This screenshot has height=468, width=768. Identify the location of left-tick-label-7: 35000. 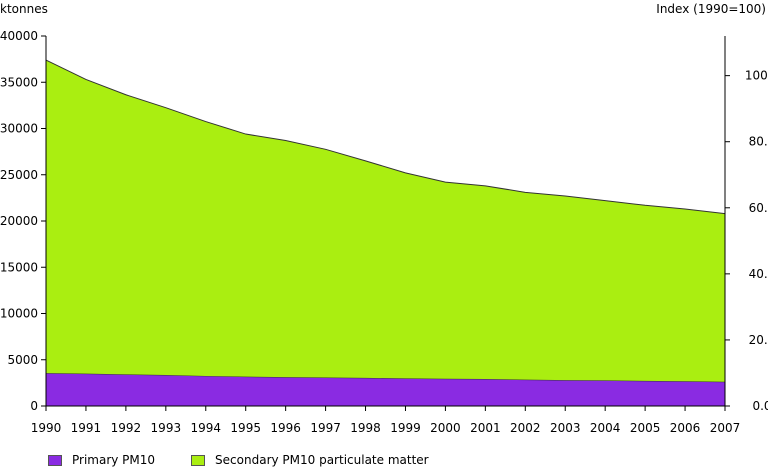
(19, 82).